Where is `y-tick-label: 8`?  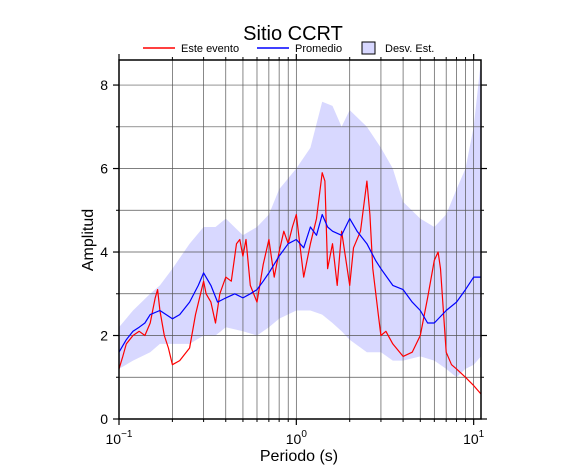 y-tick-label: 8 is located at coordinates (104, 85).